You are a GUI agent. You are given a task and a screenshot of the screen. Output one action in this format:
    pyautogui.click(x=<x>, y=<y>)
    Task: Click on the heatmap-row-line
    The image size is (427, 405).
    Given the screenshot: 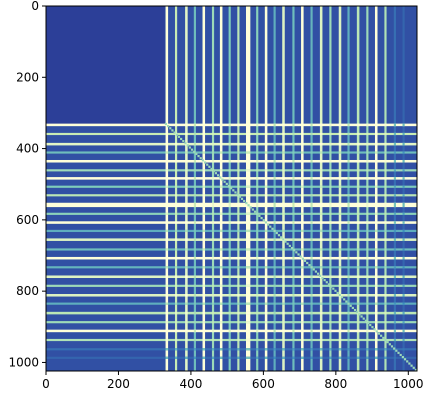 What is the action you would take?
    pyautogui.click(x=231, y=267)
    